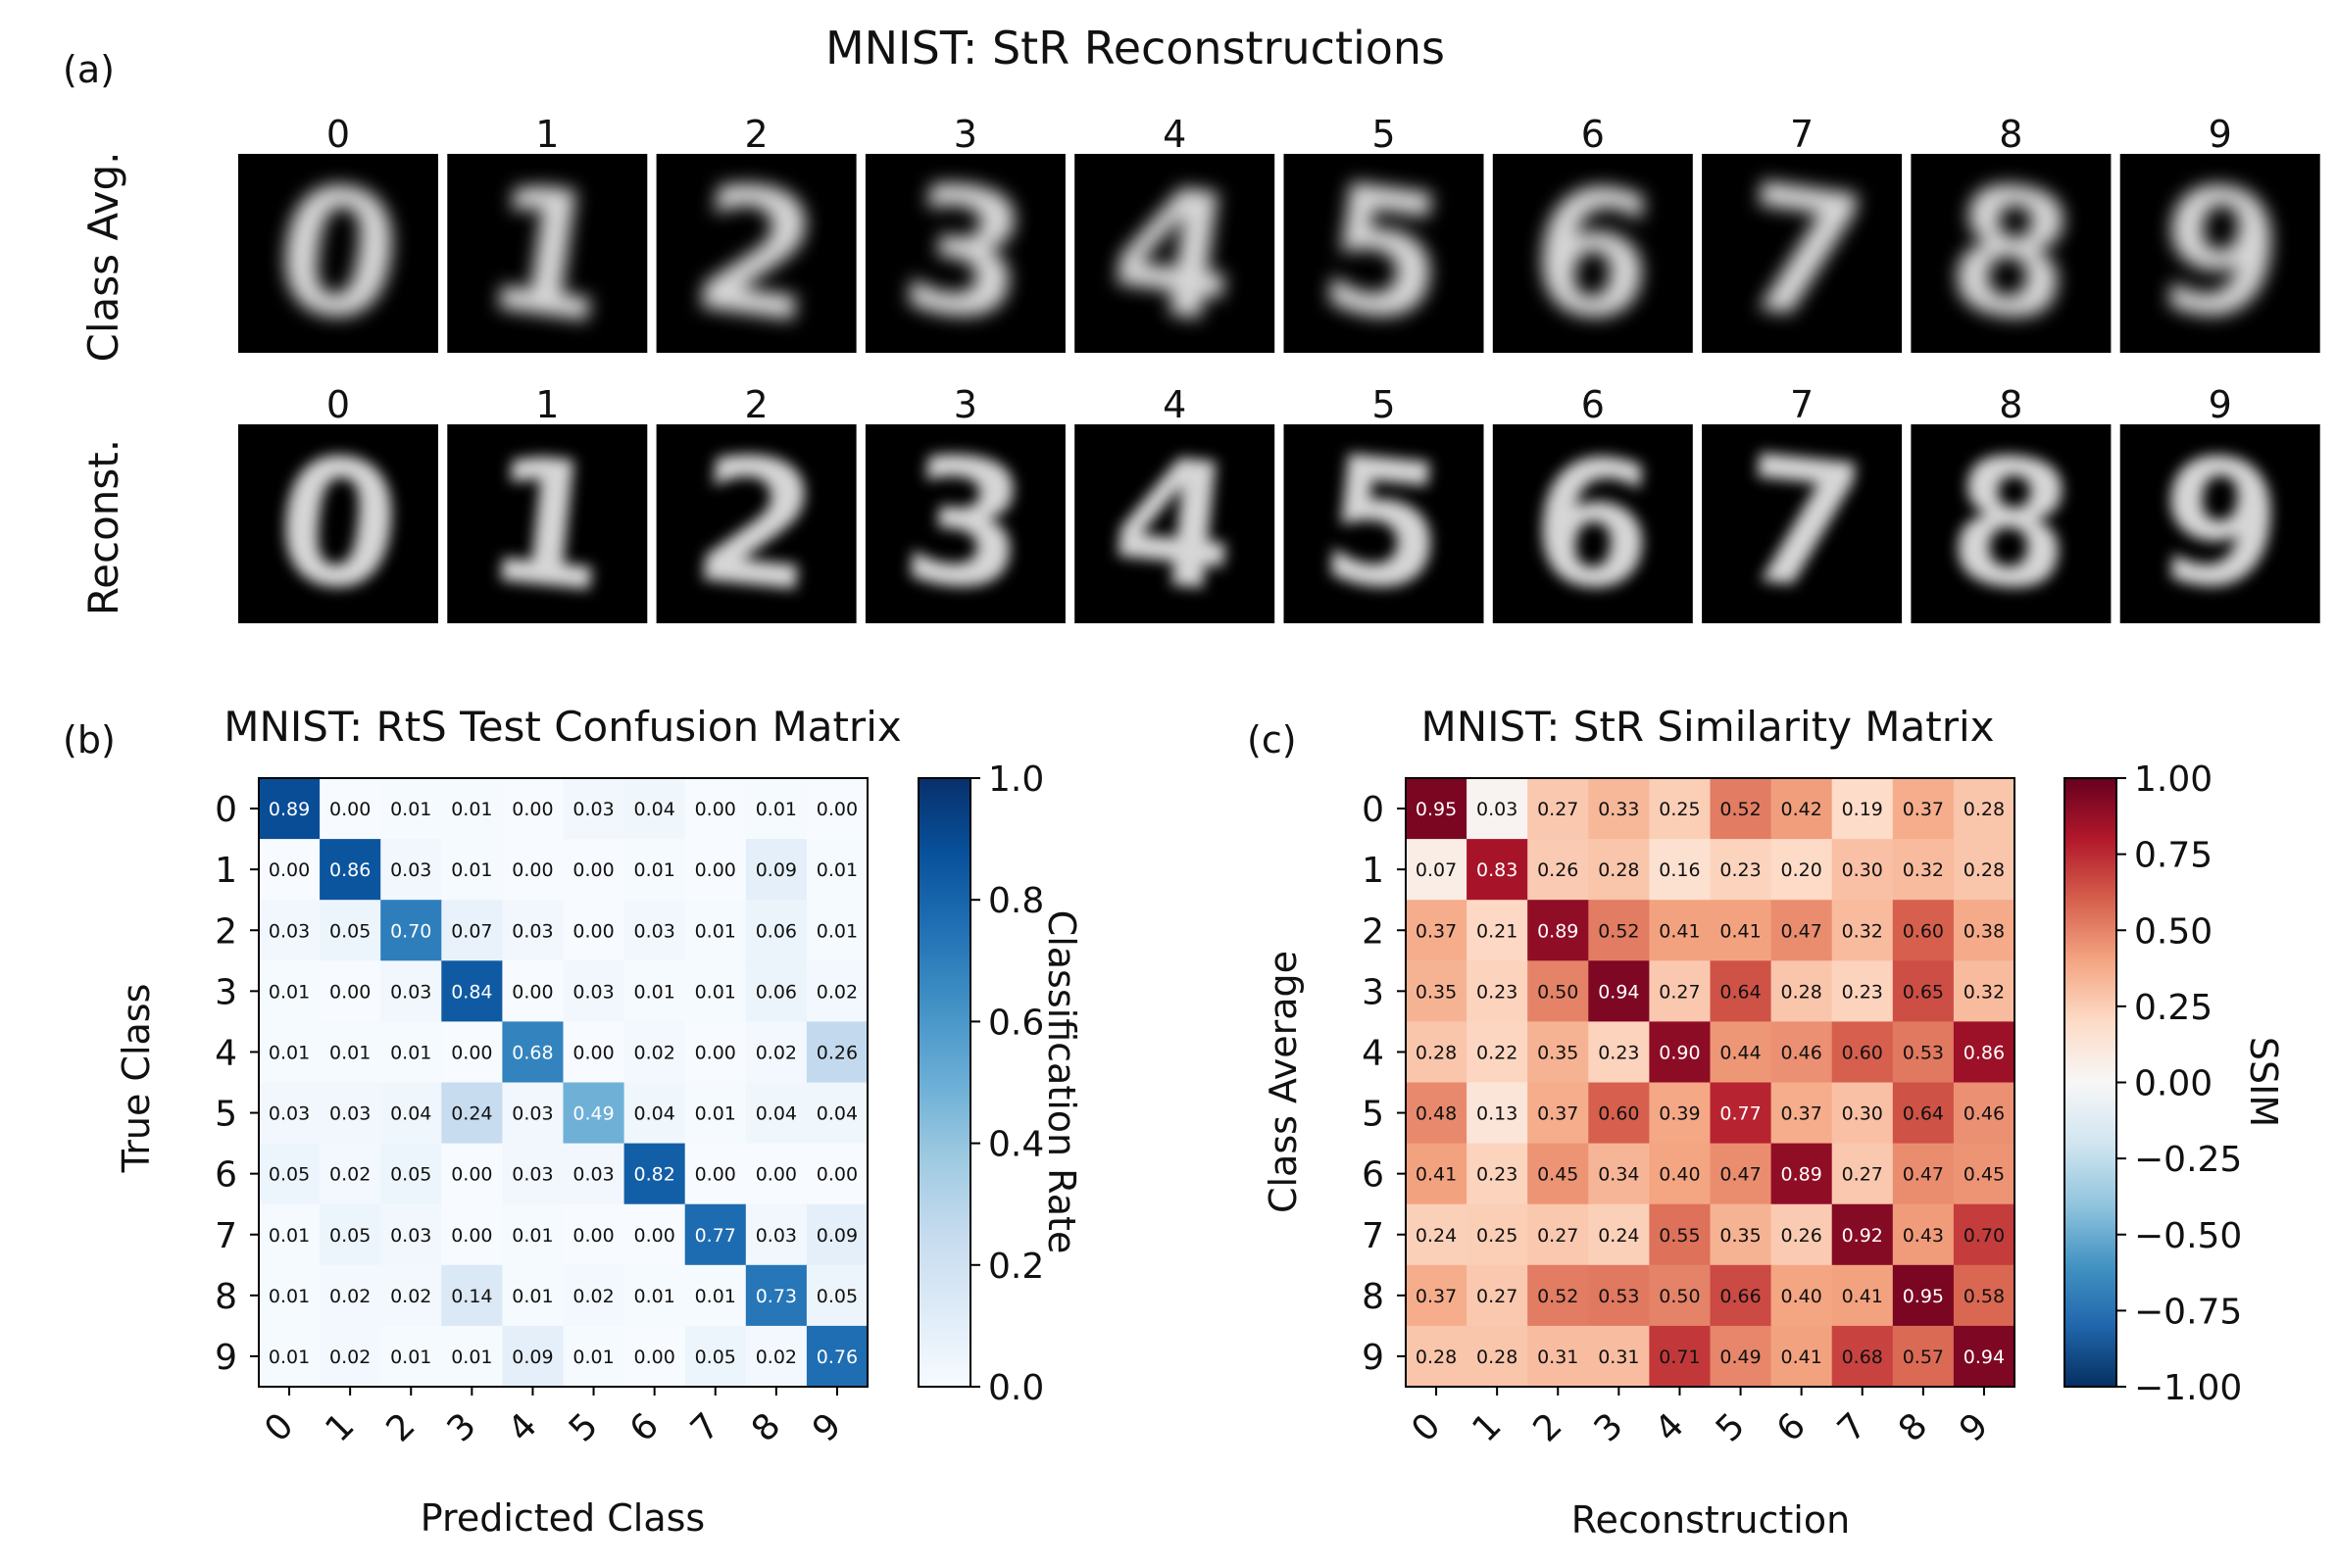 The height and width of the screenshot is (1568, 2337). What do you see at coordinates (2010, 404) in the screenshot?
I see `digit-column-label: 8` at bounding box center [2010, 404].